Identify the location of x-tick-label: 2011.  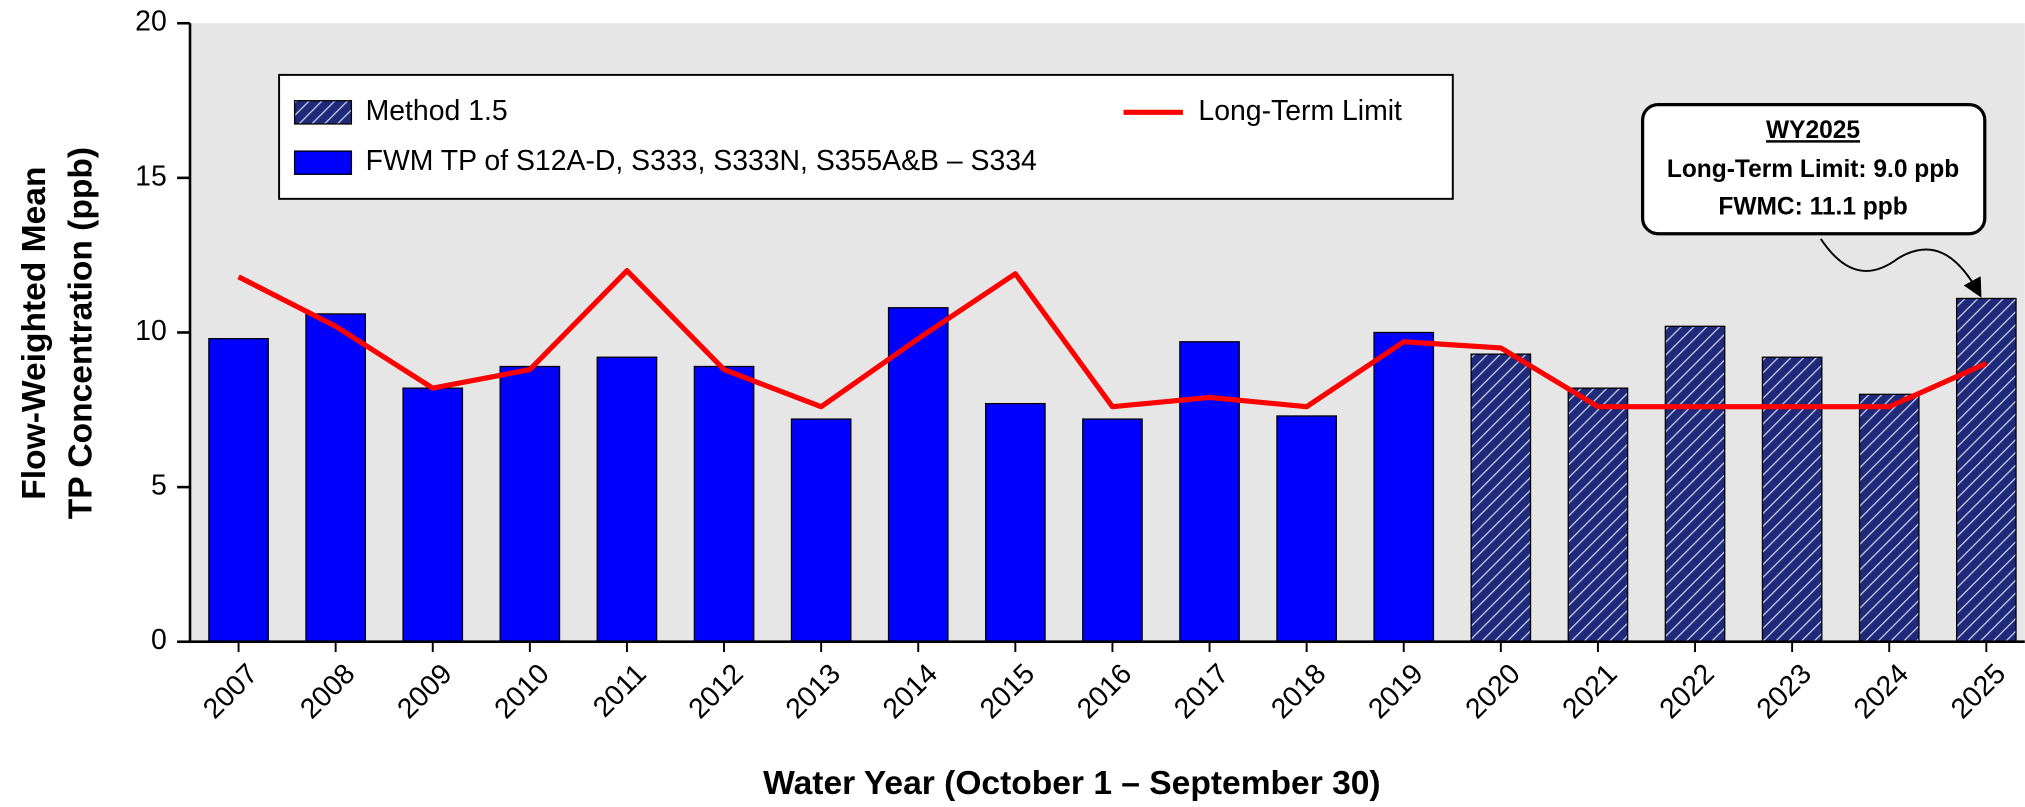
(620, 691).